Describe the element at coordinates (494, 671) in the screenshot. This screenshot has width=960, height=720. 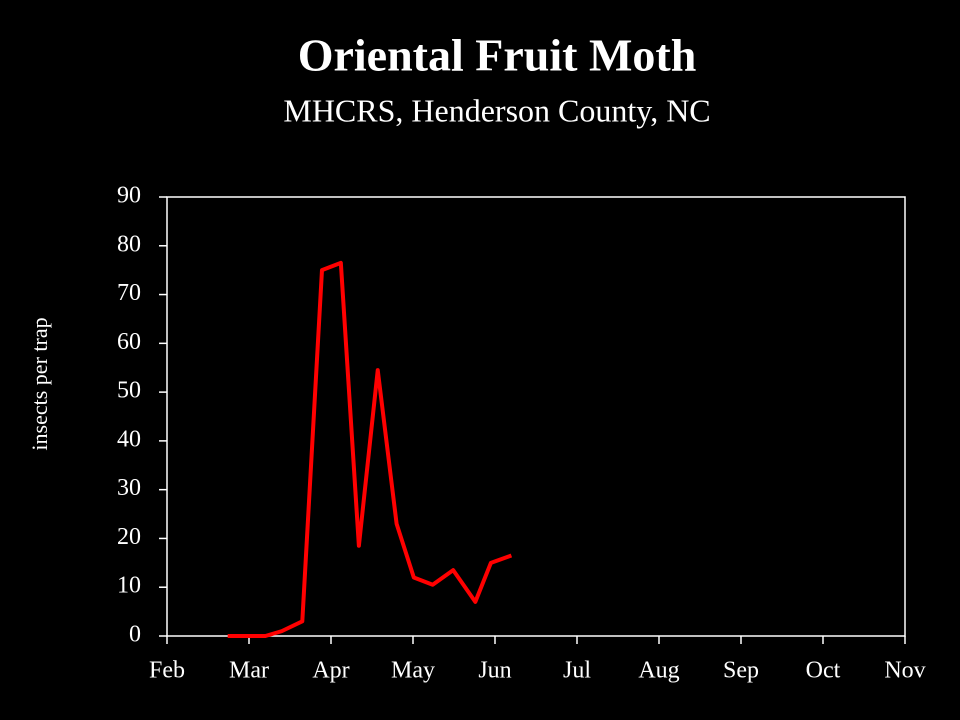
I see `x-tick-label: Jun` at that location.